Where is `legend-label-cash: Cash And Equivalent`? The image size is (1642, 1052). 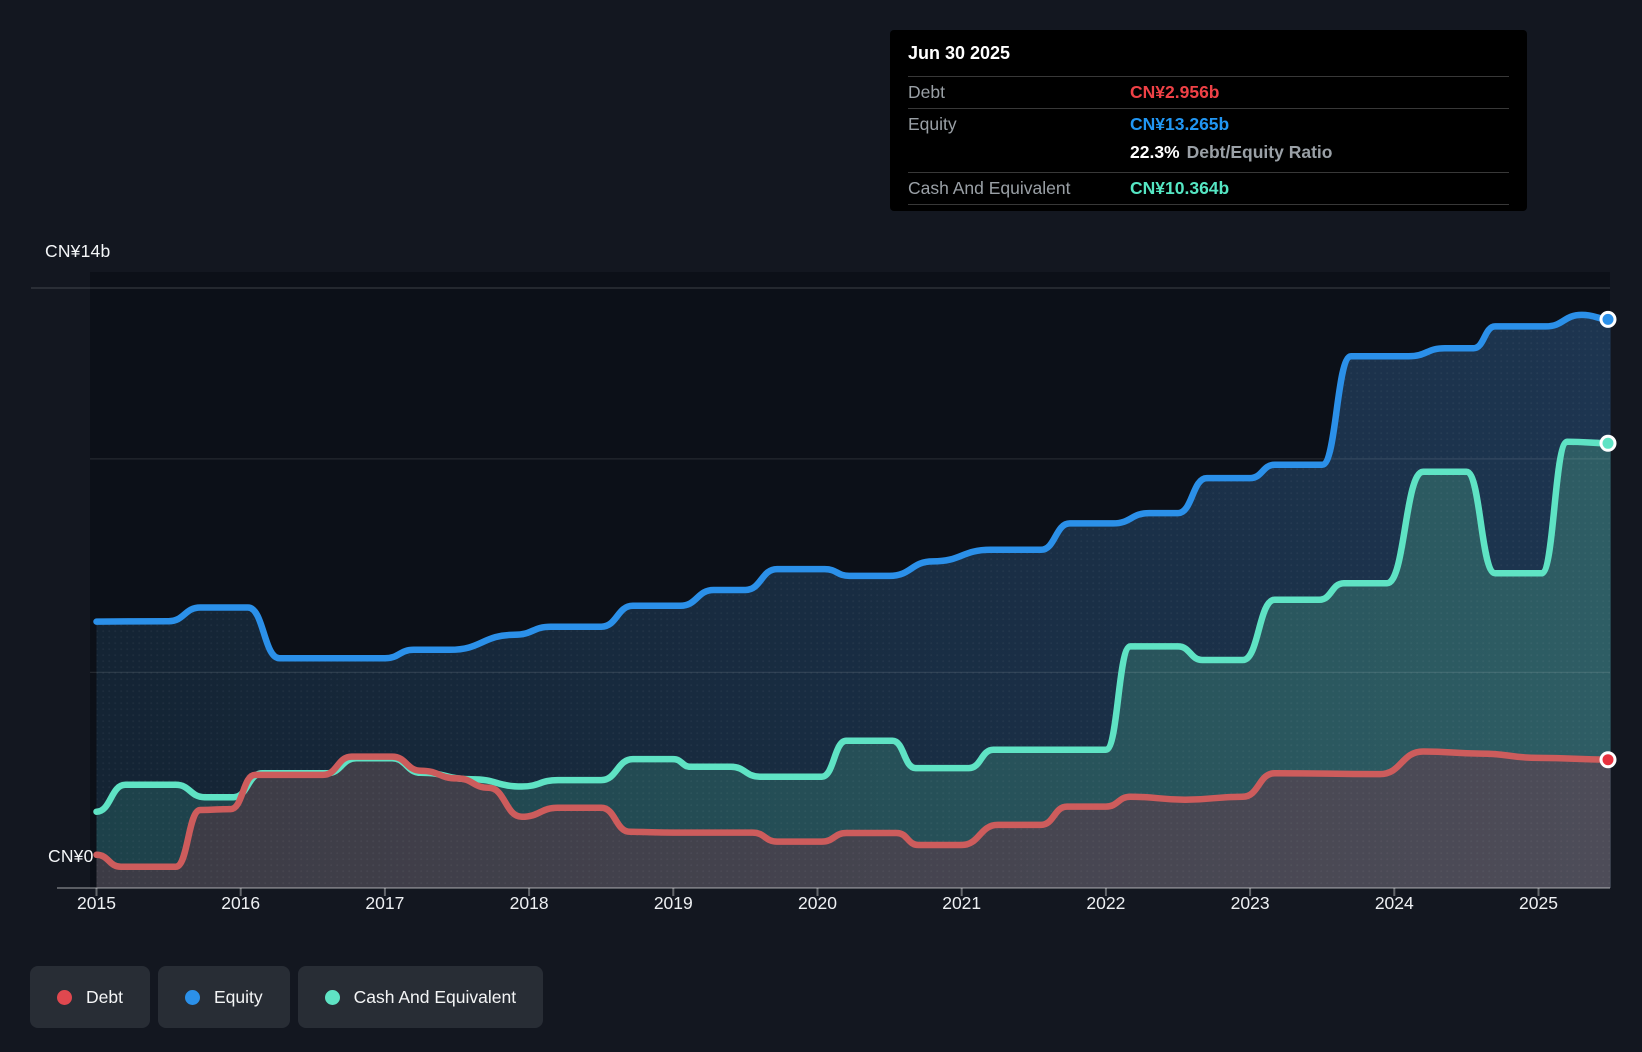 legend-label-cash: Cash And Equivalent is located at coordinates (435, 996).